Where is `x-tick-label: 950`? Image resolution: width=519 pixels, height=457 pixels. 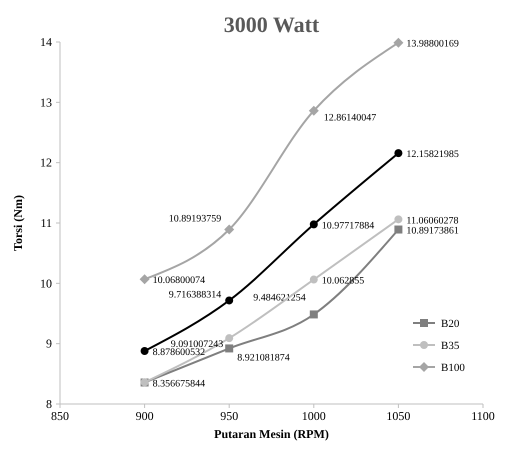
x-tick-label: 950 is located at coordinates (229, 416).